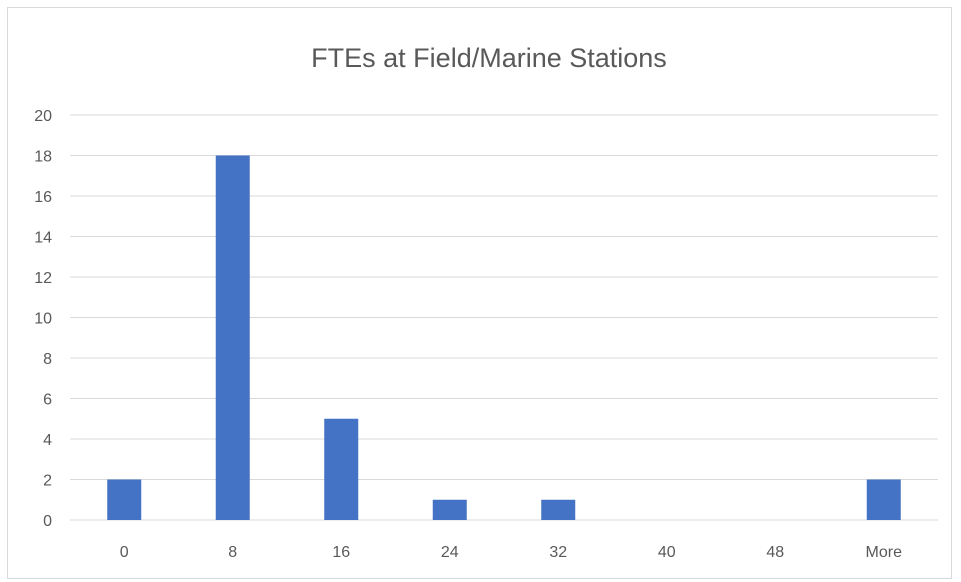  I want to click on y-tick-label: 16, so click(43, 197).